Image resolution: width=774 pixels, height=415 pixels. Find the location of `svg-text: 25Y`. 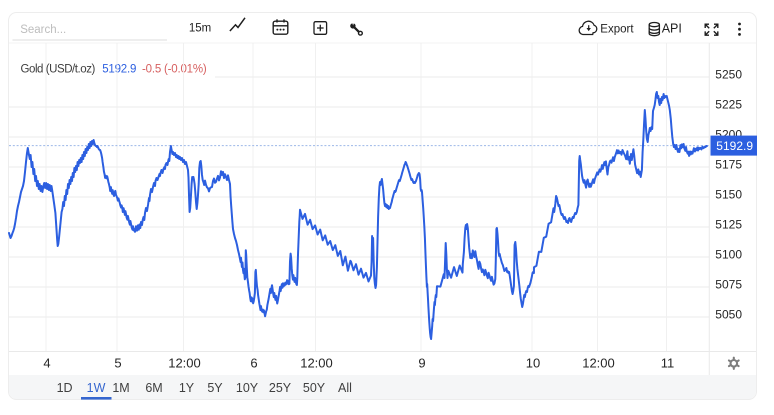

svg-text: 25Y is located at coordinates (280, 388).